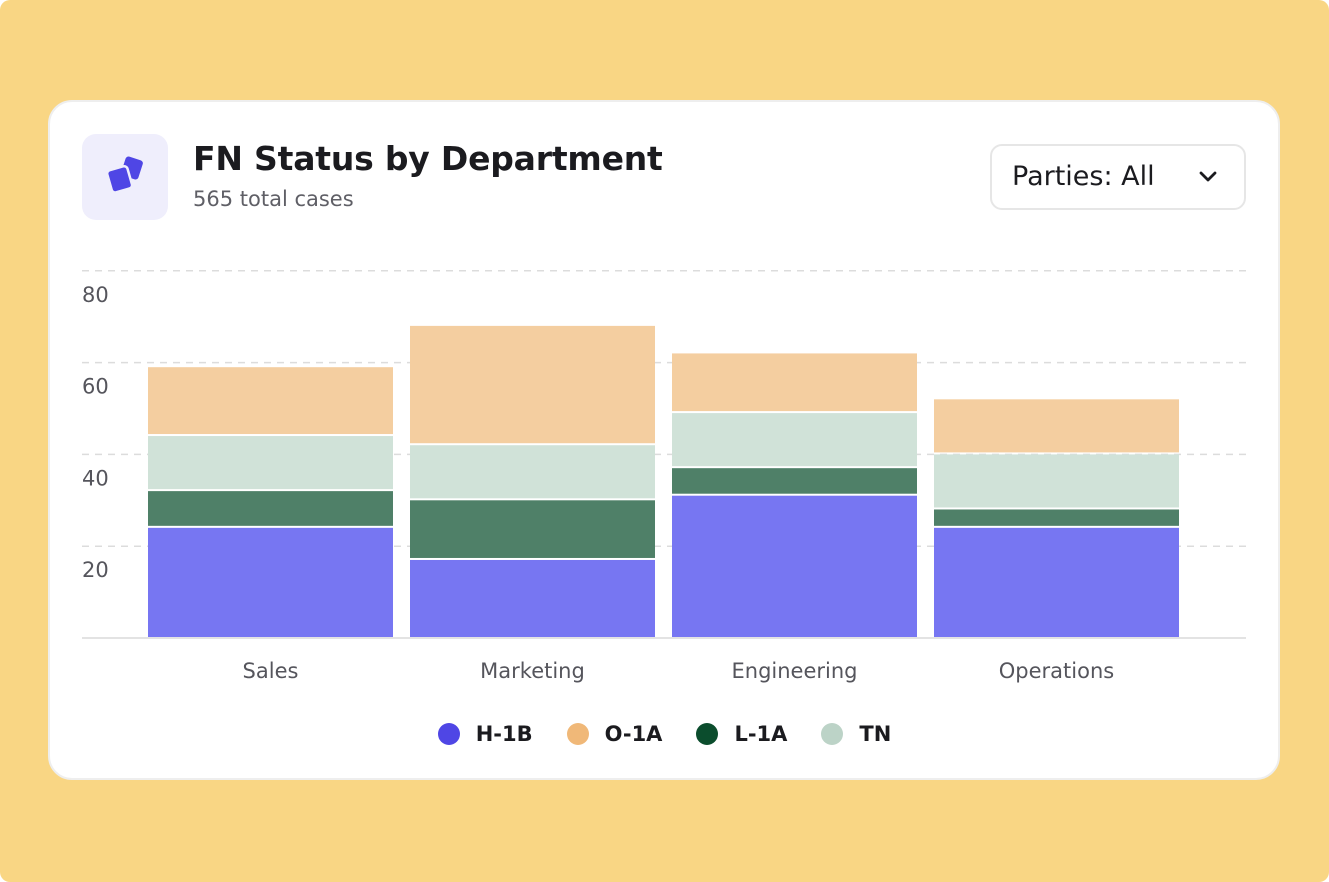  Describe the element at coordinates (761, 734) in the screenshot. I see `legend-label: L-1A` at that location.